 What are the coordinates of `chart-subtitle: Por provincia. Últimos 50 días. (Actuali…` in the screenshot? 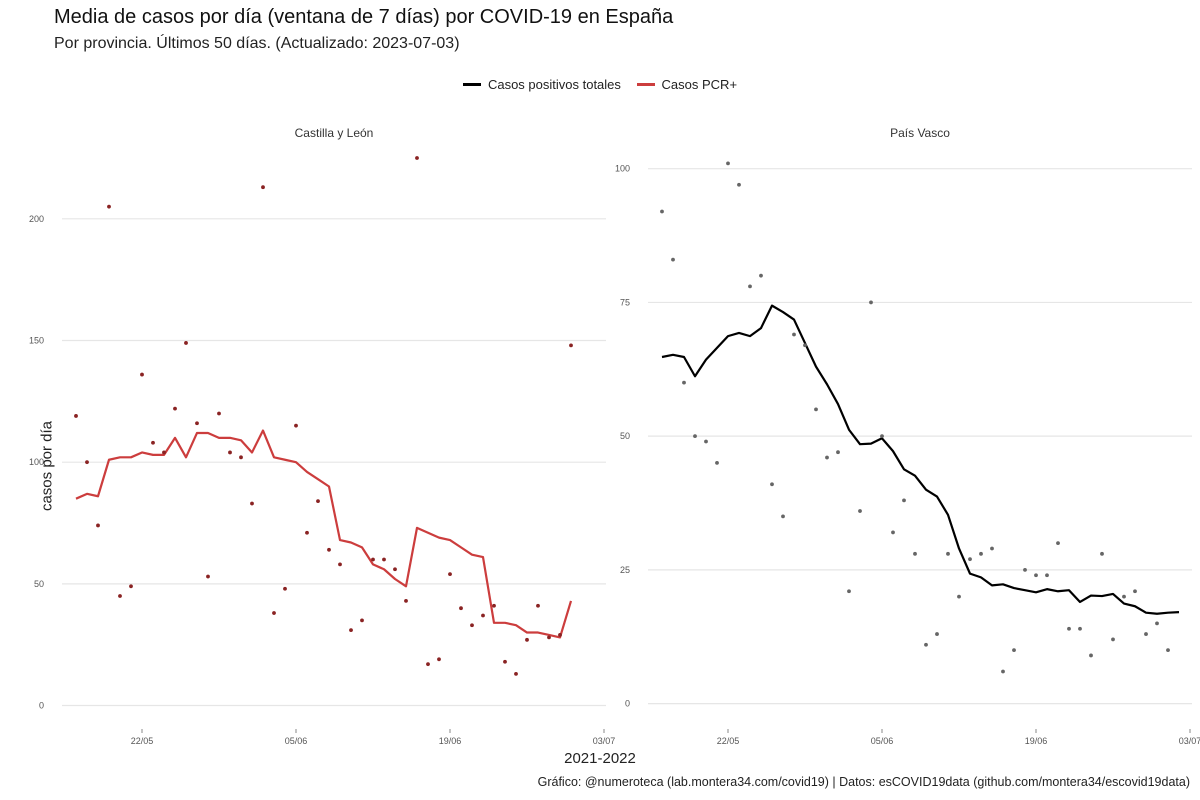 It's located at (257, 43).